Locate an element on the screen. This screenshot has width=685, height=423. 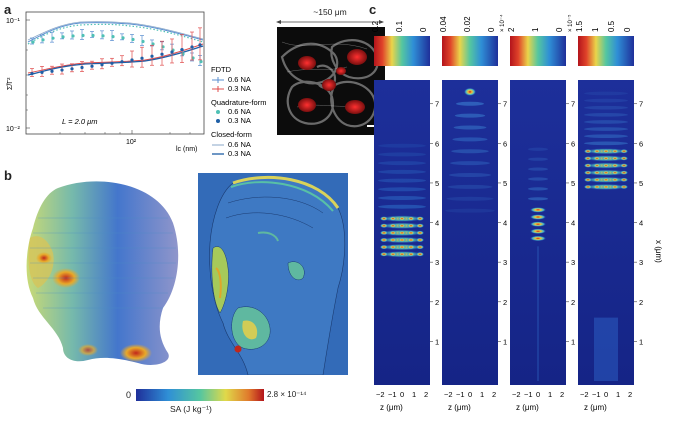
panel-b-colorbar is located at coordinates (200, 395).